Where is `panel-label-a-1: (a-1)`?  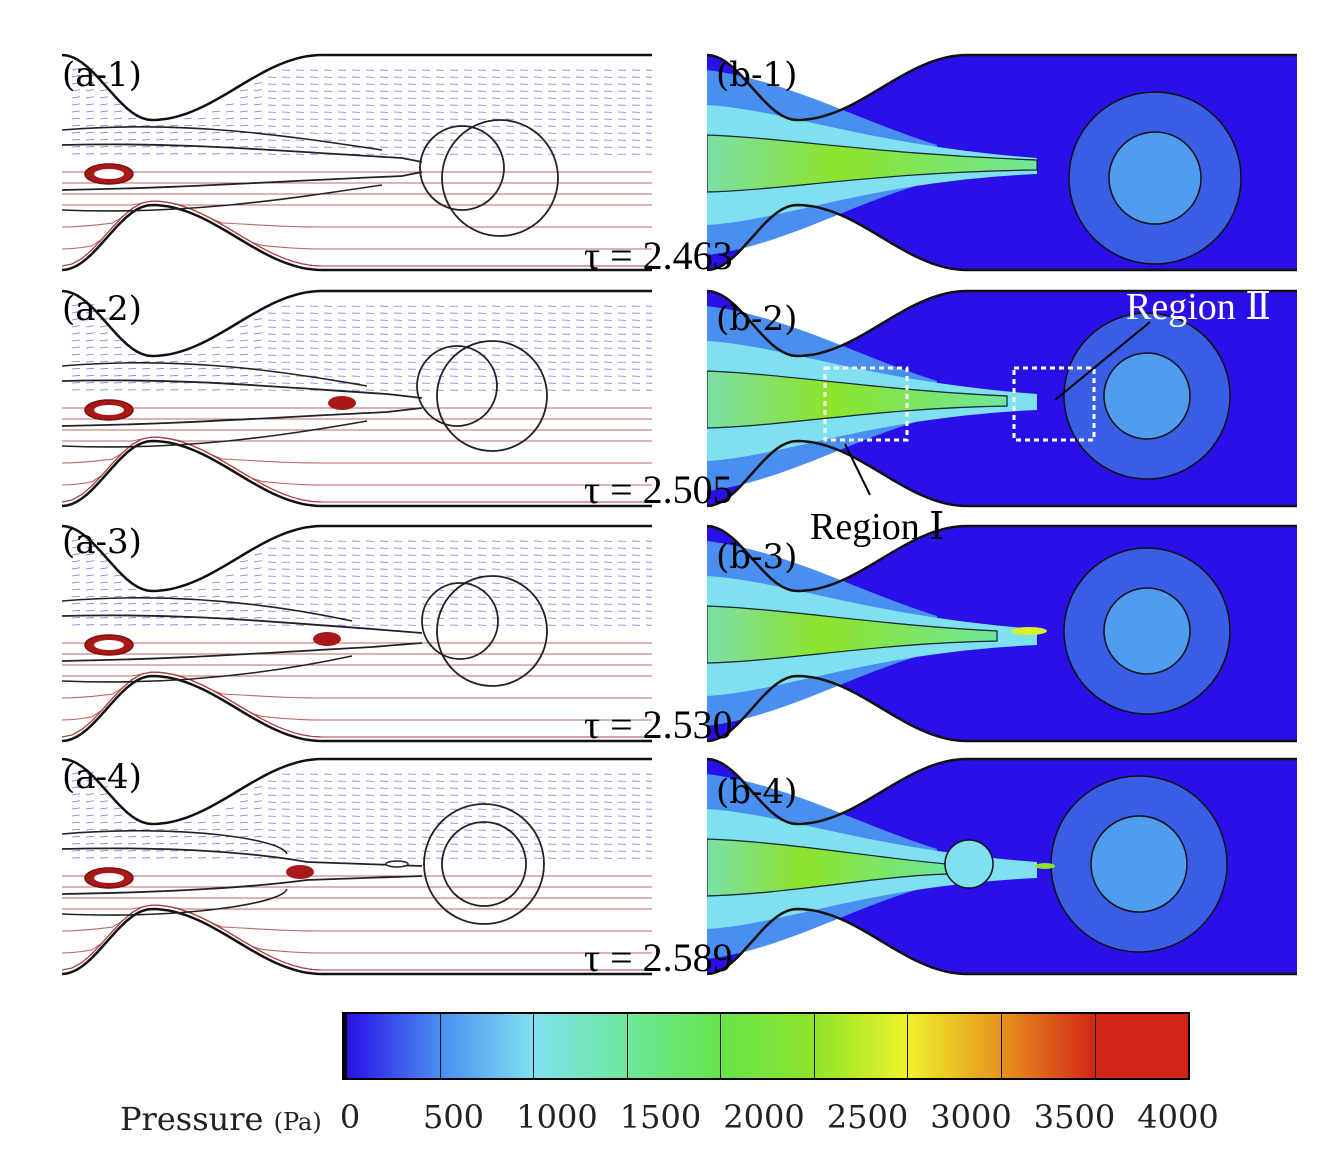 panel-label-a-1: (a-1) is located at coordinates (102, 75).